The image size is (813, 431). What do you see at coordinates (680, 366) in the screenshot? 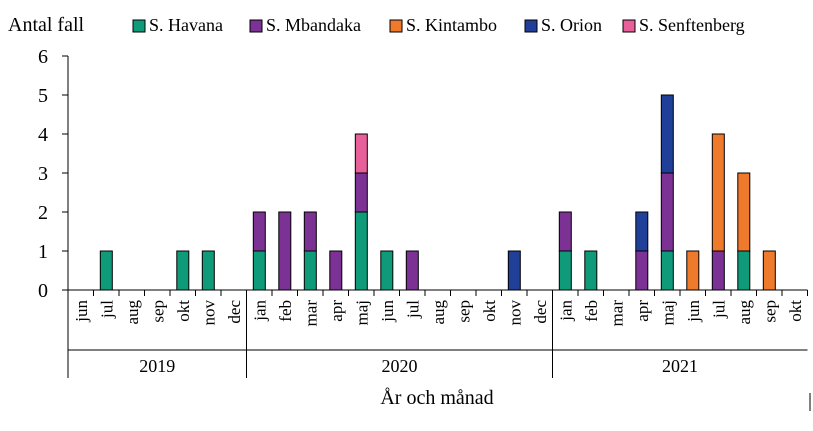
I see `x-year-label: 2021` at bounding box center [680, 366].